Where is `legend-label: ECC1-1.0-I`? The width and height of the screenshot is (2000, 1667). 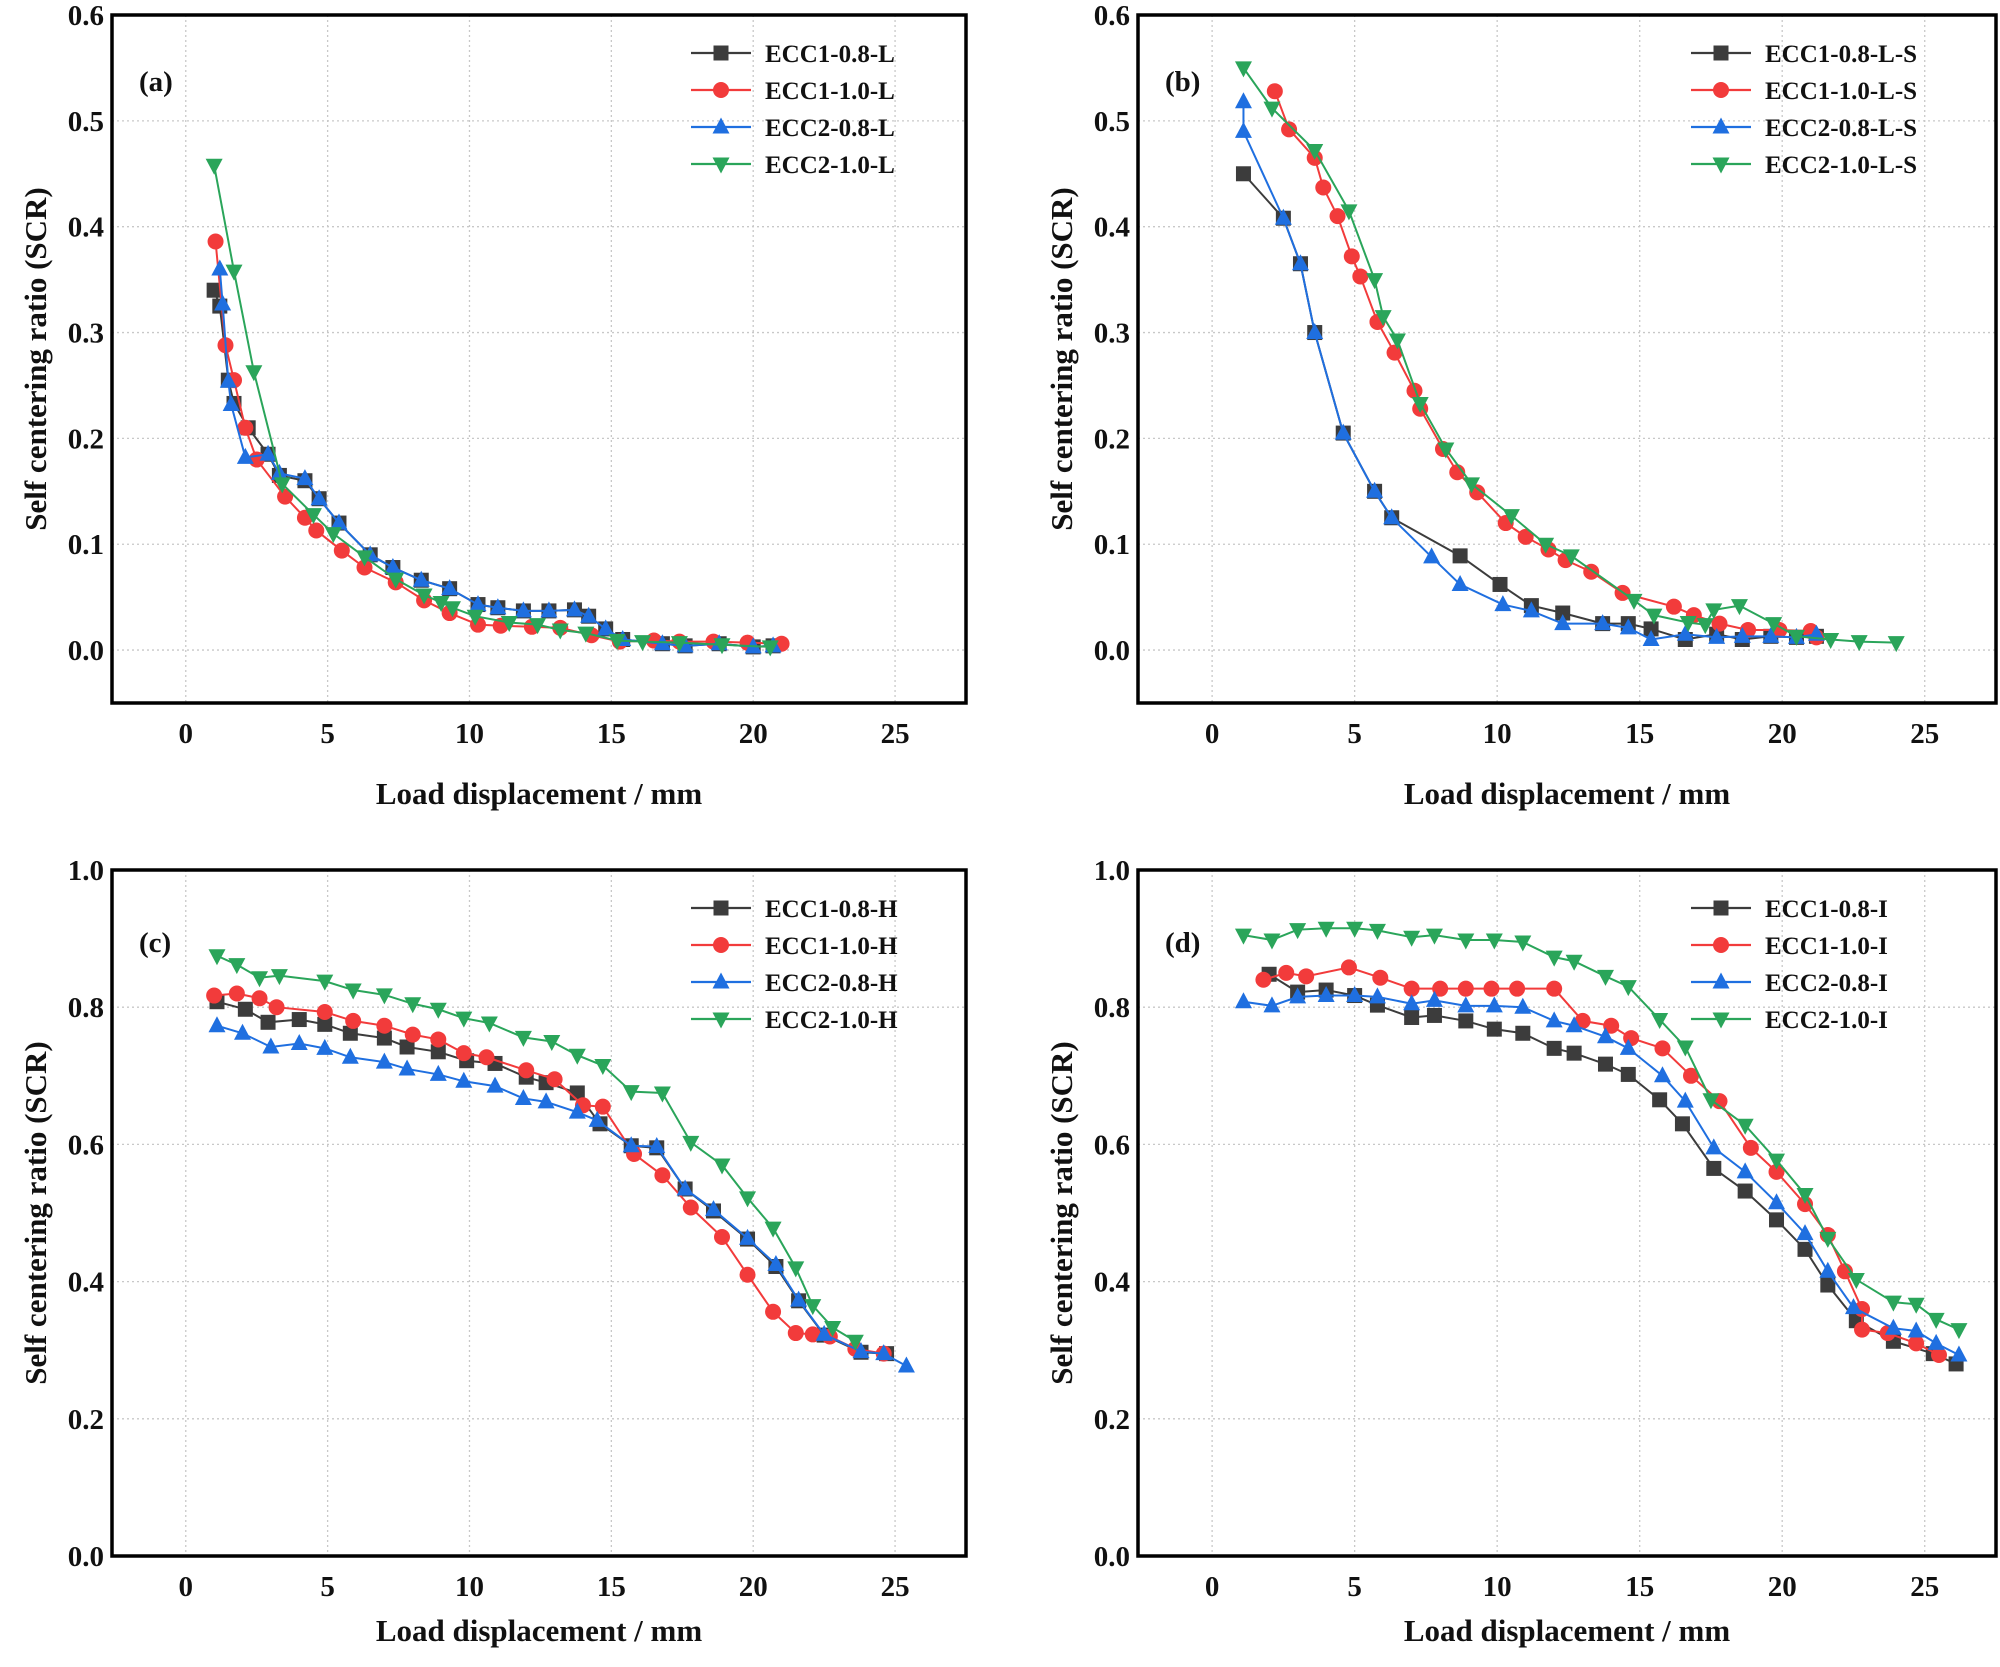
legend-label: ECC1-1.0-I is located at coordinates (1826, 946).